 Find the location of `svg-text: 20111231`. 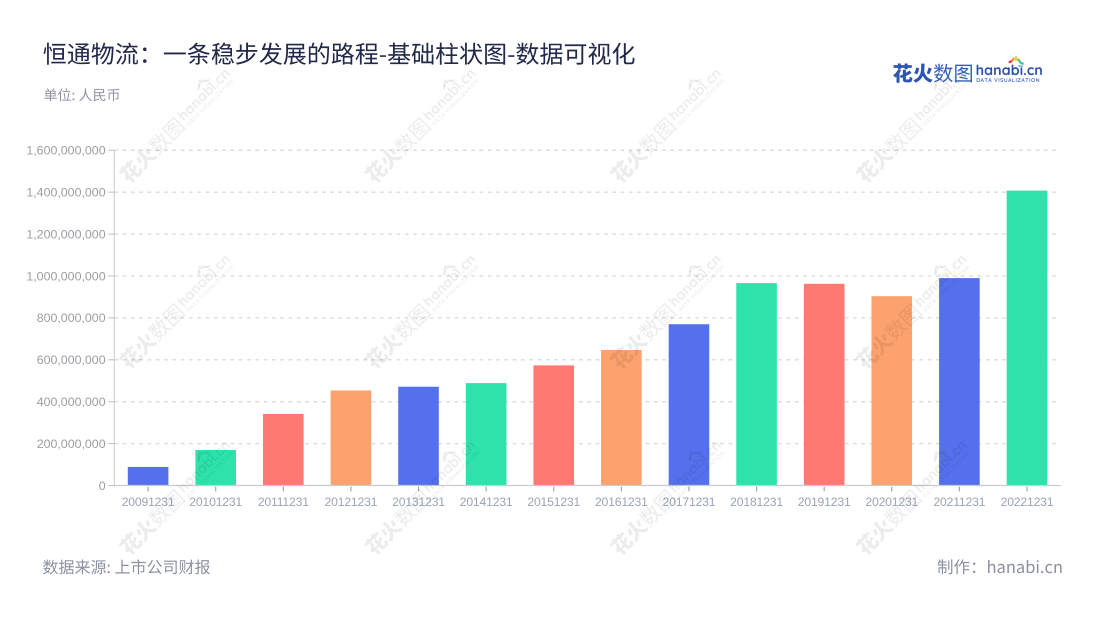

svg-text: 20111231 is located at coordinates (283, 502).